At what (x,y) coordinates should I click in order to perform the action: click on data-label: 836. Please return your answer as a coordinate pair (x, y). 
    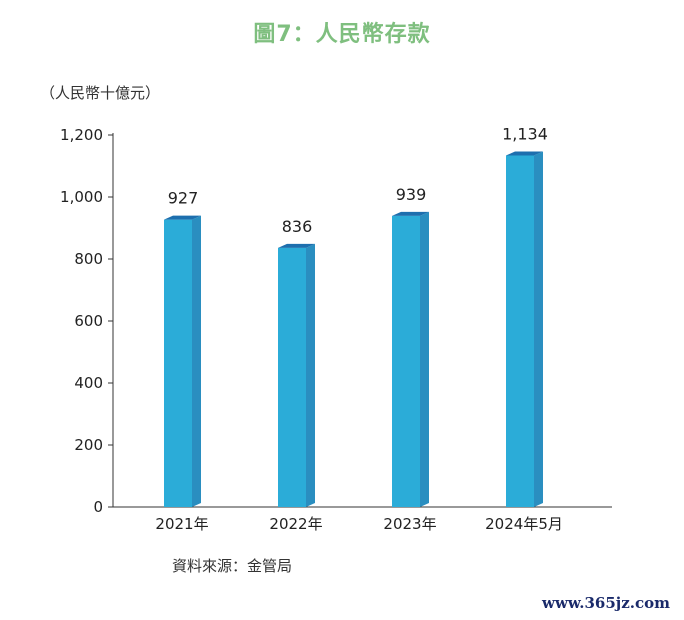
    Looking at the image, I should click on (297, 226).